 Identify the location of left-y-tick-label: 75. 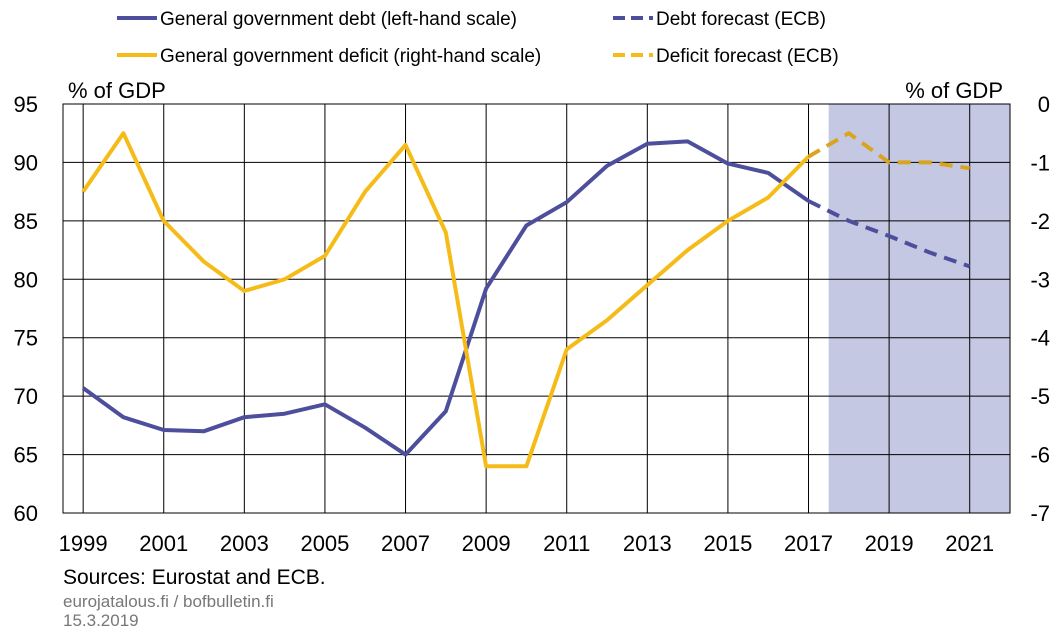
(26, 338).